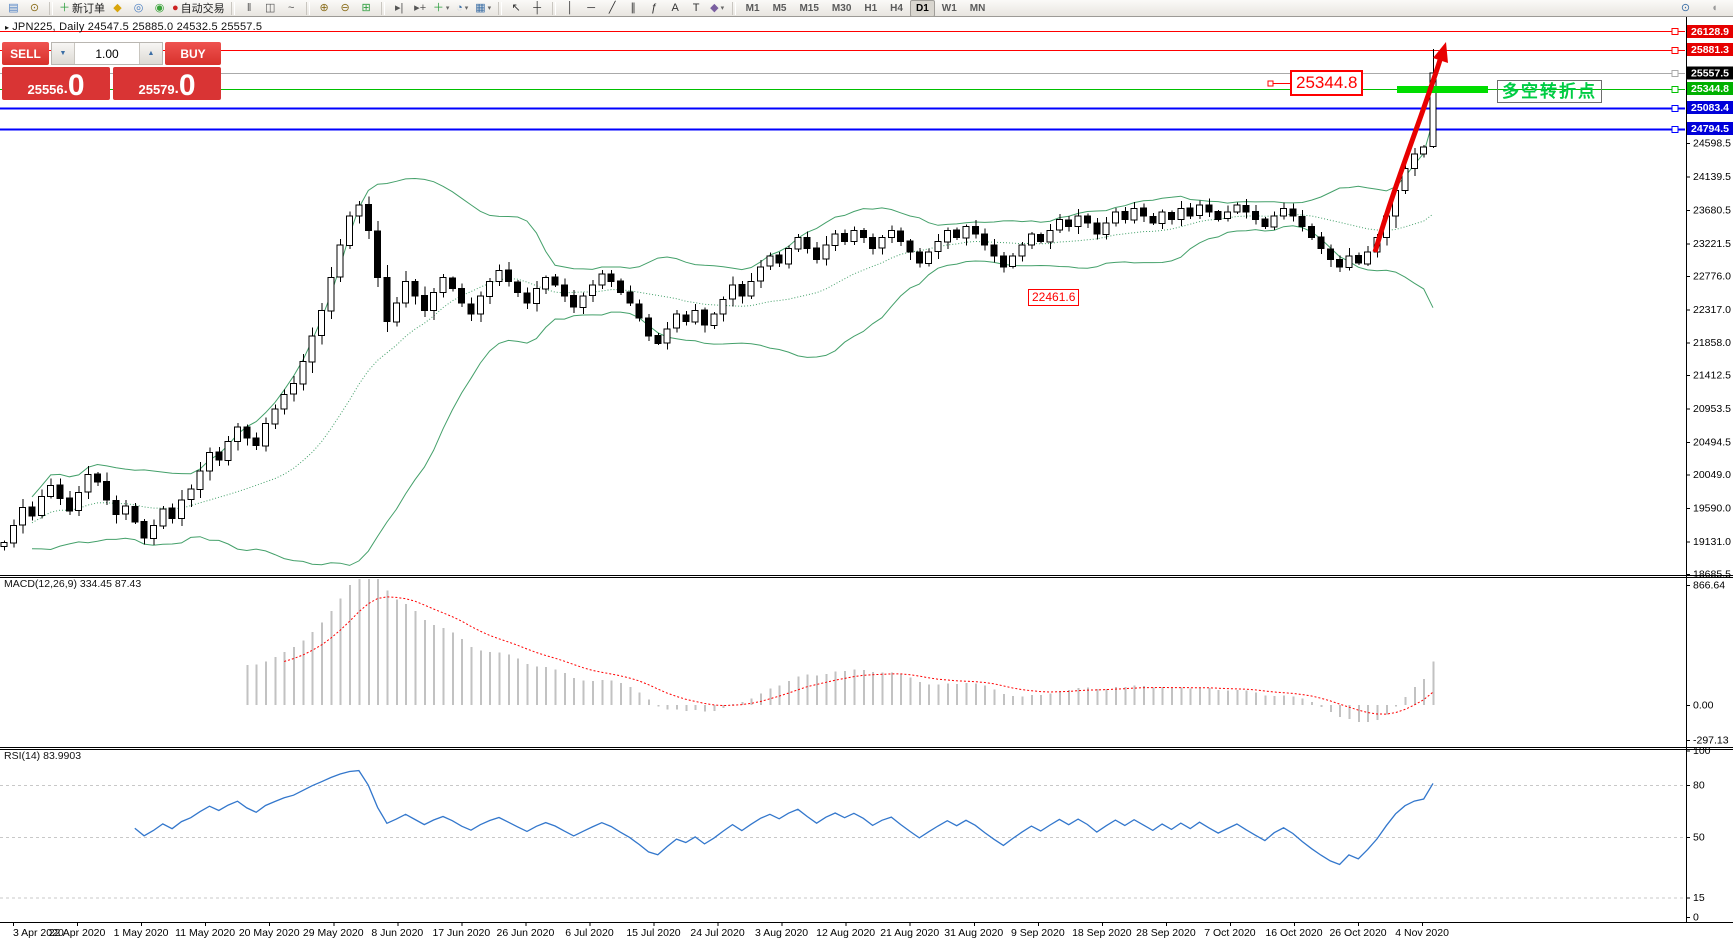 The height and width of the screenshot is (941, 1733). What do you see at coordinates (489, 8) in the screenshot?
I see `templates-button-dropdown-icon: ▾` at bounding box center [489, 8].